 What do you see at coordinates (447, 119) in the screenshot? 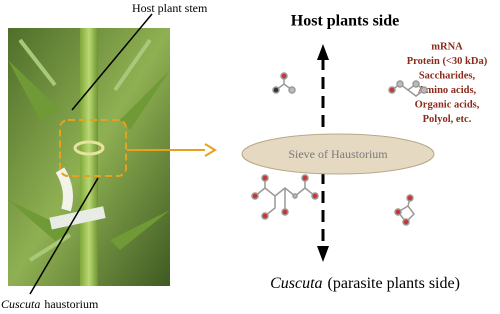
I see `molecule-item: Polyol, etc.` at bounding box center [447, 119].